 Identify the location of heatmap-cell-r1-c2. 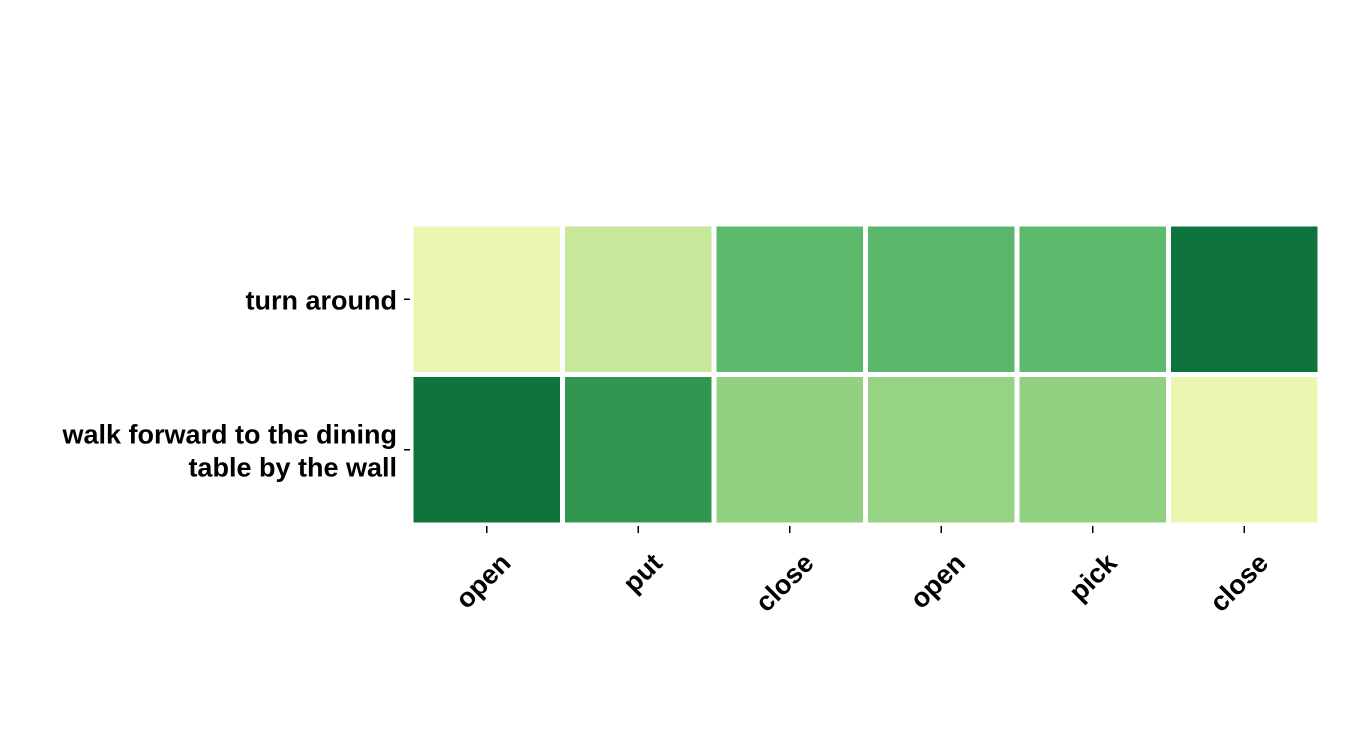
(789, 450).